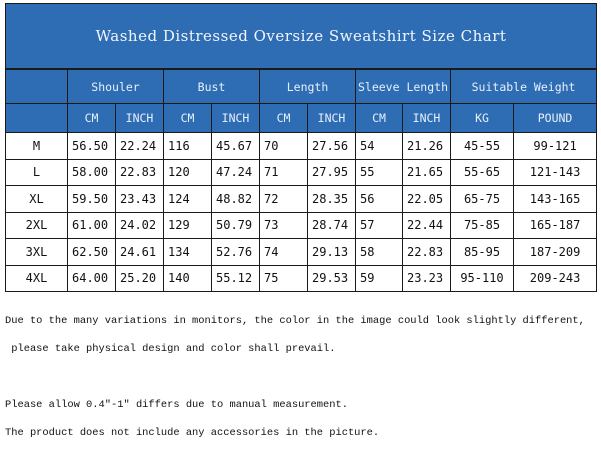 This screenshot has width=601, height=451. What do you see at coordinates (482, 225) in the screenshot?
I see `value-cell: 75-85` at bounding box center [482, 225].